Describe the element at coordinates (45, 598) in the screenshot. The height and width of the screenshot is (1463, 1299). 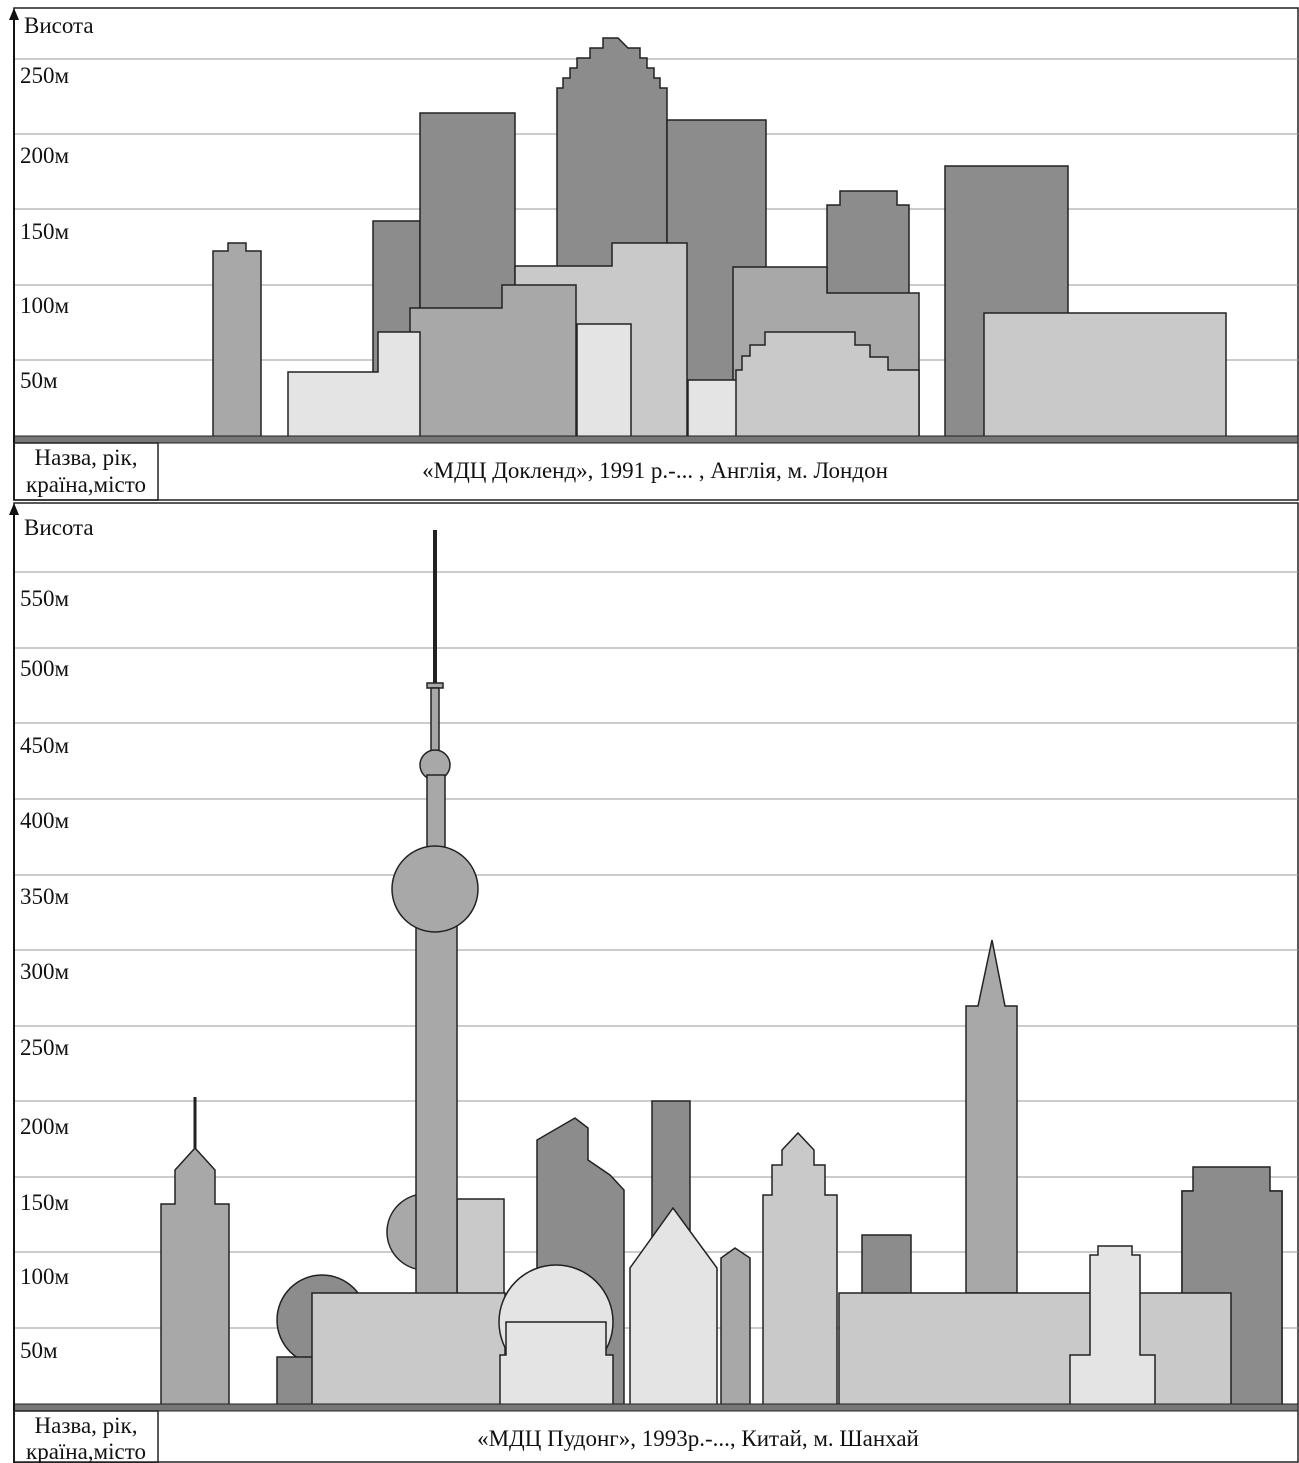
I see `tick-label: 550м` at that location.